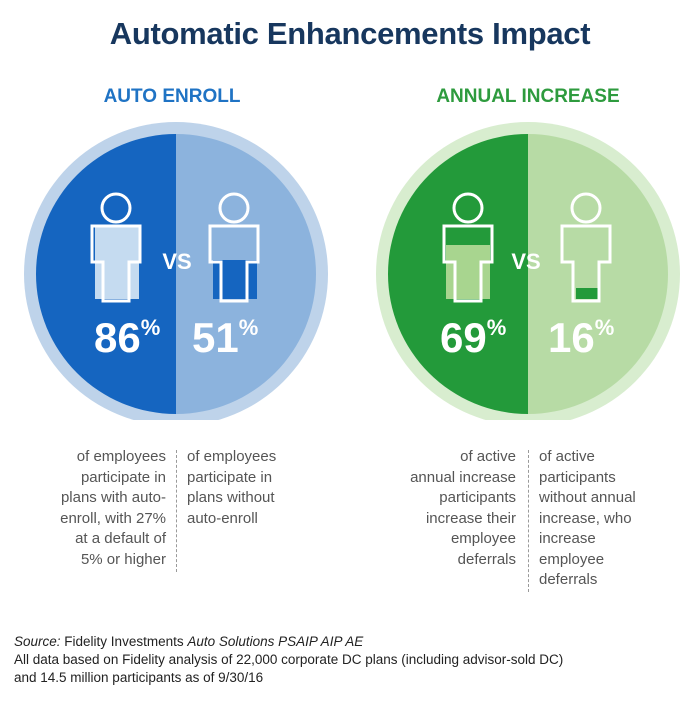  I want to click on auto-enroll-divider, so click(176, 511).